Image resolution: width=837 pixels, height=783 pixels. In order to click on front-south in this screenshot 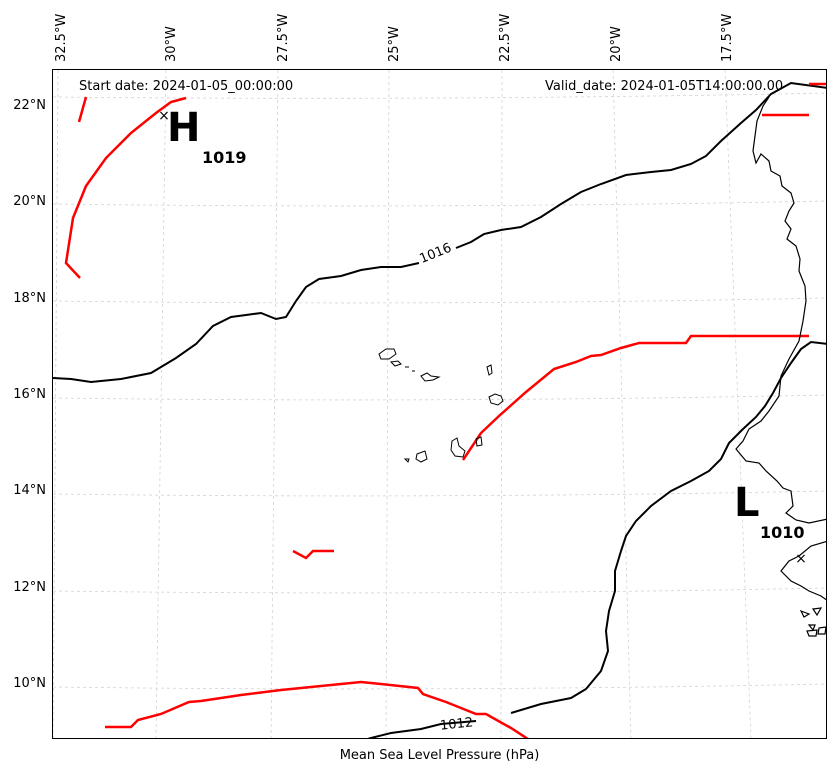, I will do `click(317, 709)`.